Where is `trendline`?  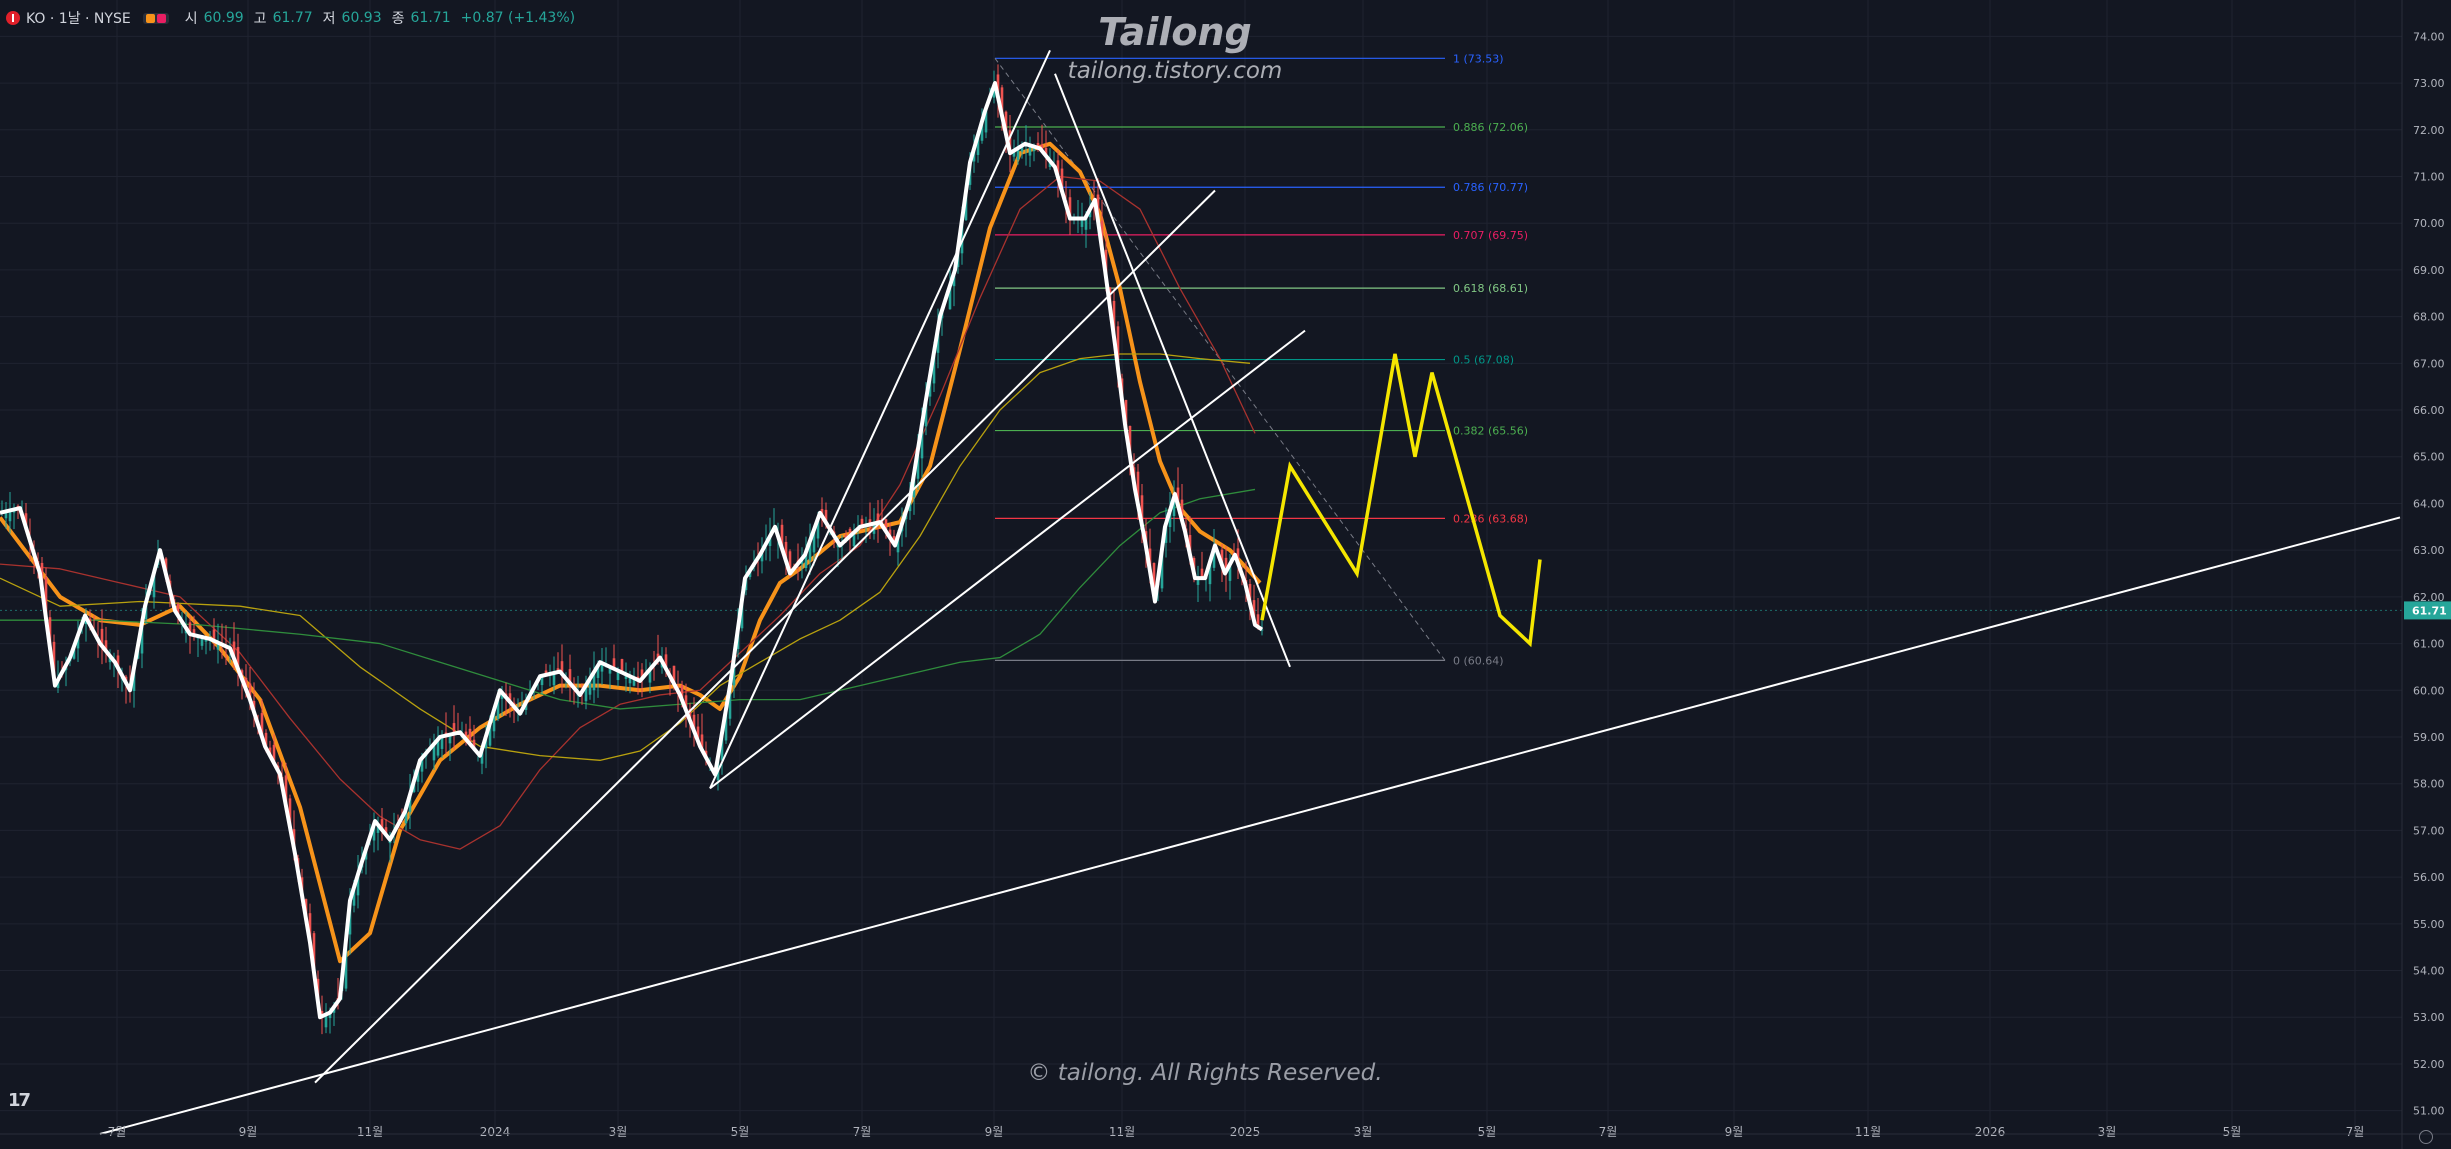 trendline is located at coordinates (1007, 559).